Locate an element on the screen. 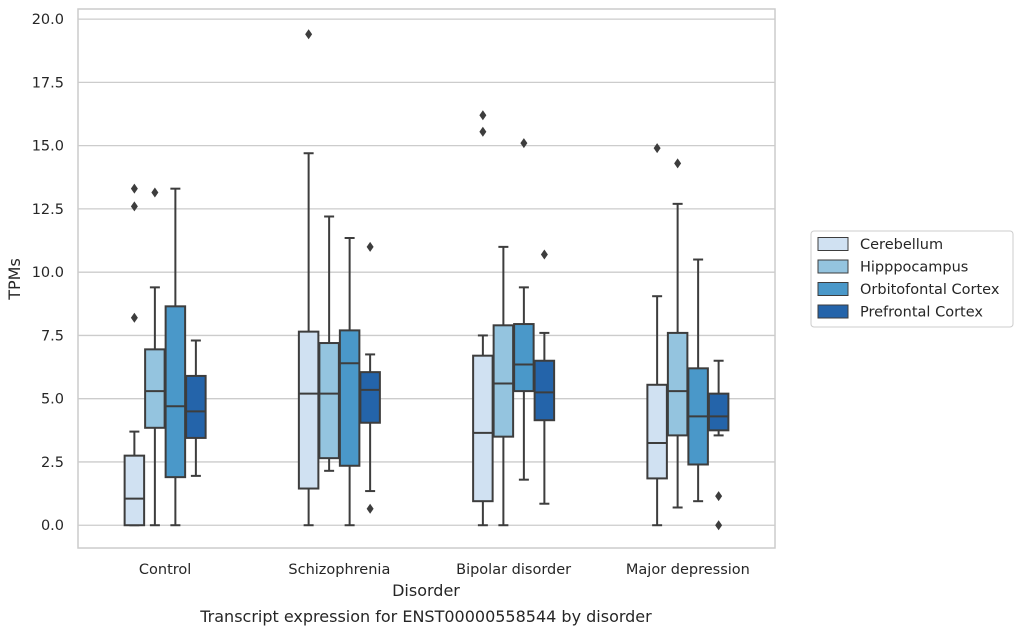 The image size is (1023, 634). x-axis-label: Disorder is located at coordinates (426, 590).